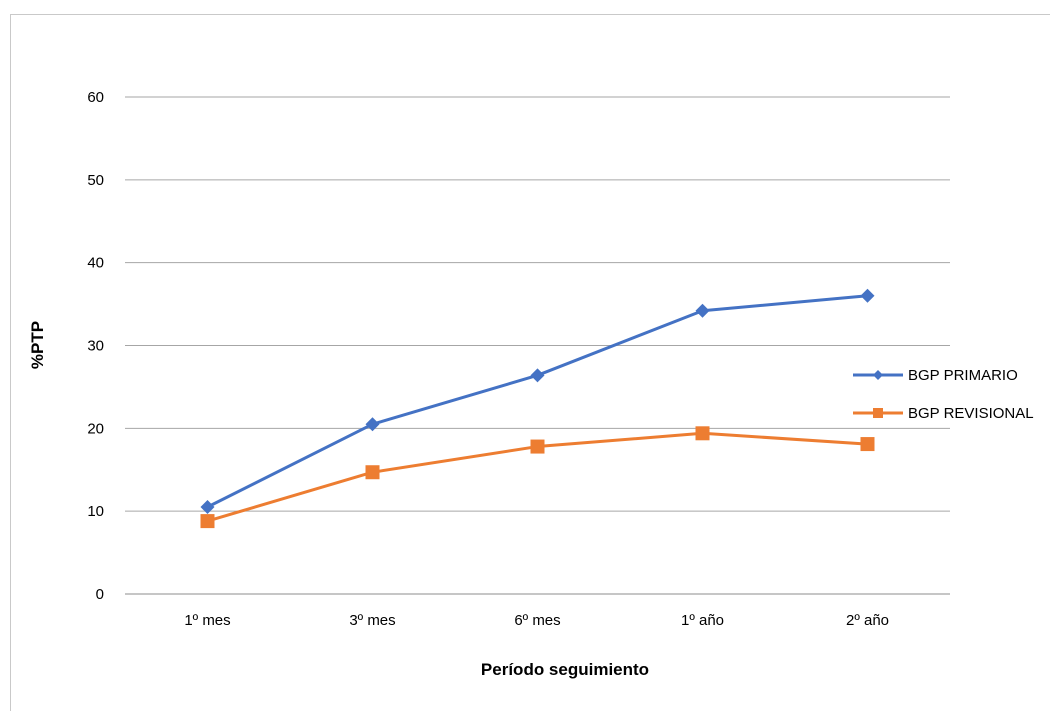 The height and width of the screenshot is (713, 1053). I want to click on legend-label-bgp-revisional: BGP REVISIONAL, so click(971, 413).